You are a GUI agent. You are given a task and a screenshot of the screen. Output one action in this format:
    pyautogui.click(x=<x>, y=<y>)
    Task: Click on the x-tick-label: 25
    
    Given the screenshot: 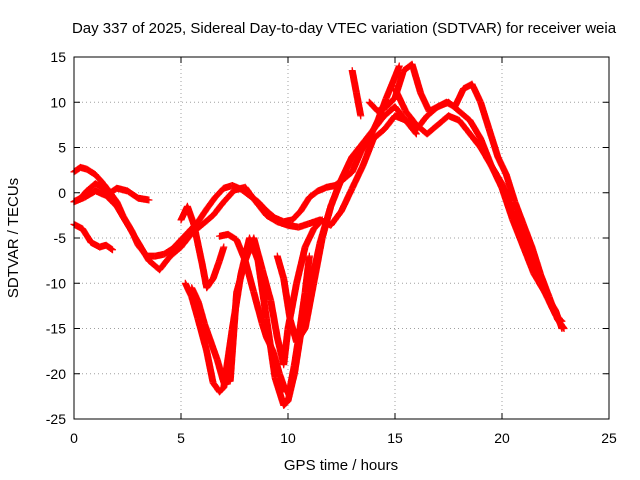 What is the action you would take?
    pyautogui.click(x=609, y=438)
    